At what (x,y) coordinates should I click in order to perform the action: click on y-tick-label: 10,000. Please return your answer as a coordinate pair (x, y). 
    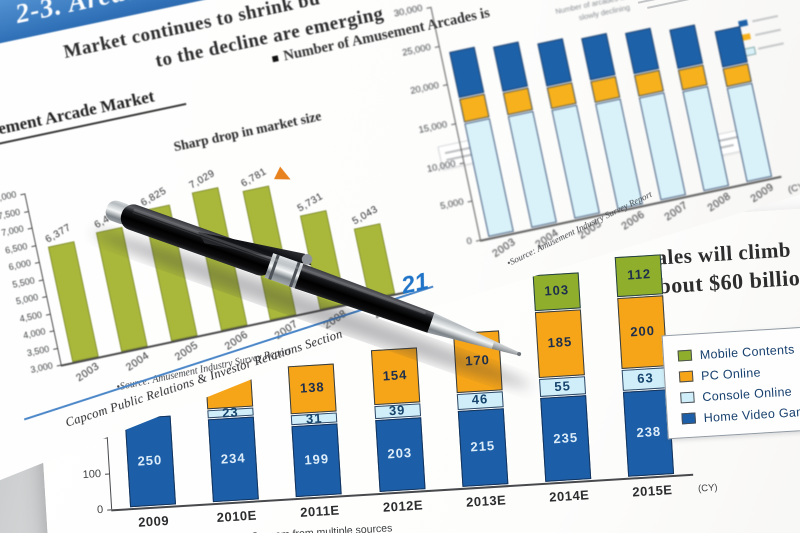
    Looking at the image, I should click on (441, 166).